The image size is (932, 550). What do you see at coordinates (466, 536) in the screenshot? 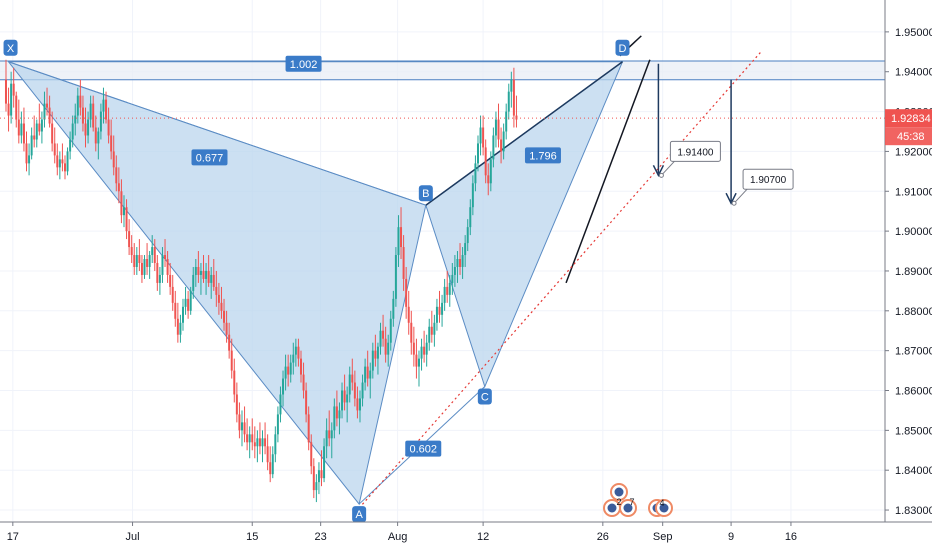
I see `time-axis-panel` at bounding box center [466, 536].